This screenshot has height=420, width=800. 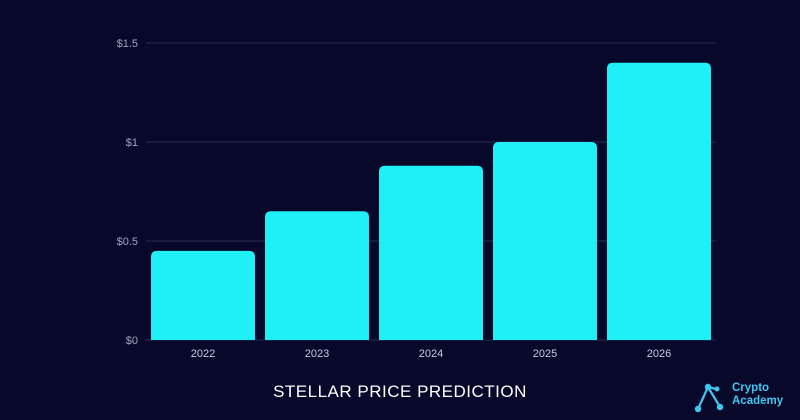 What do you see at coordinates (127, 242) in the screenshot?
I see `y-tick-label: $0.5` at bounding box center [127, 242].